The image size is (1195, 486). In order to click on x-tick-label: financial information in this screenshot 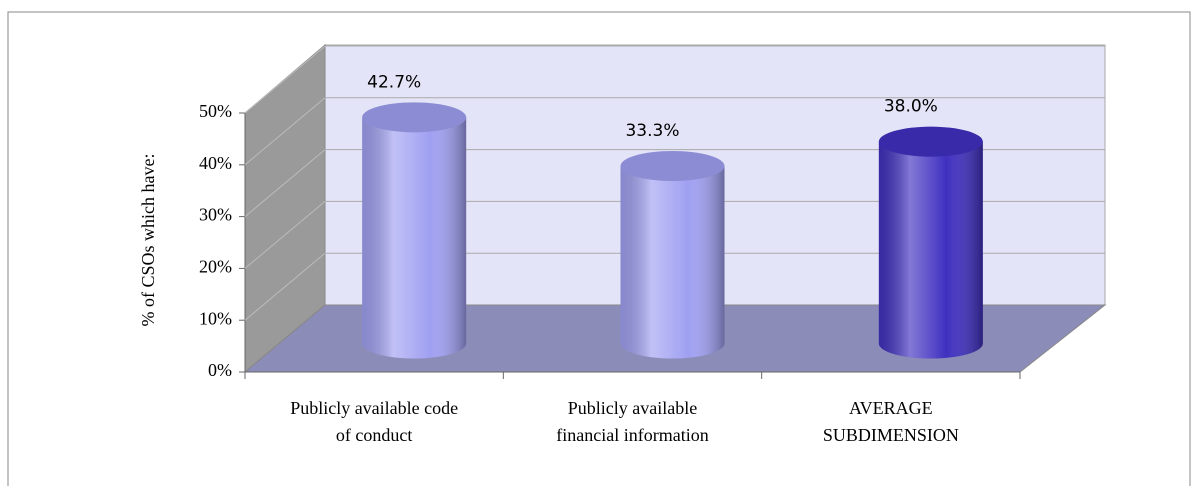, I will do `click(632, 435)`.